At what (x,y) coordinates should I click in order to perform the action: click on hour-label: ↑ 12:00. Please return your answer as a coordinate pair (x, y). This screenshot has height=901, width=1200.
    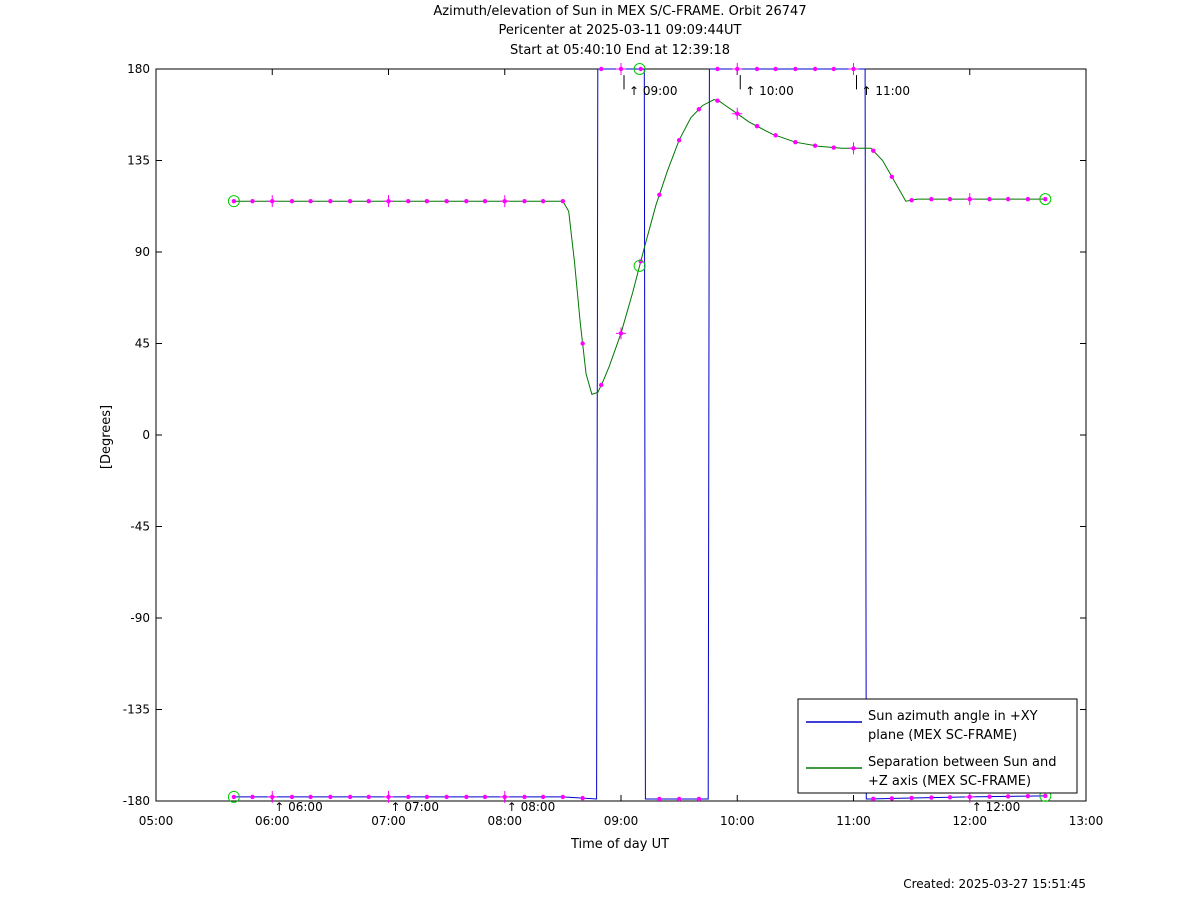
    Looking at the image, I should click on (996, 807).